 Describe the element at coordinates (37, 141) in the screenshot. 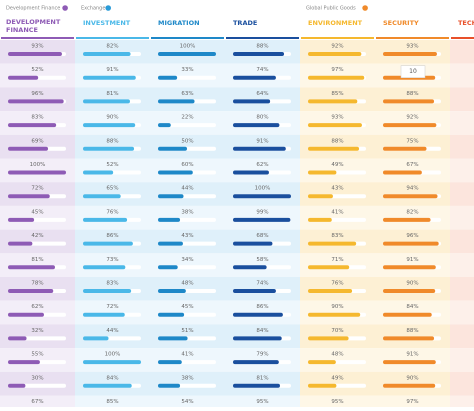

I see `value-label: 69%` at that location.